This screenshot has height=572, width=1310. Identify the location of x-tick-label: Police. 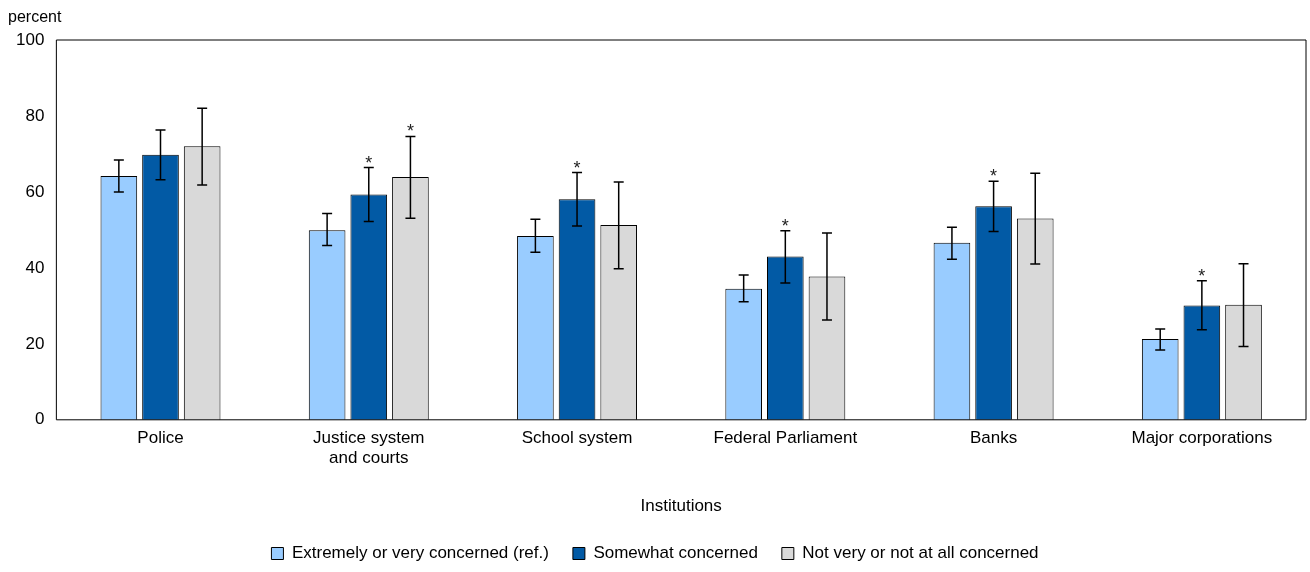
(160, 437).